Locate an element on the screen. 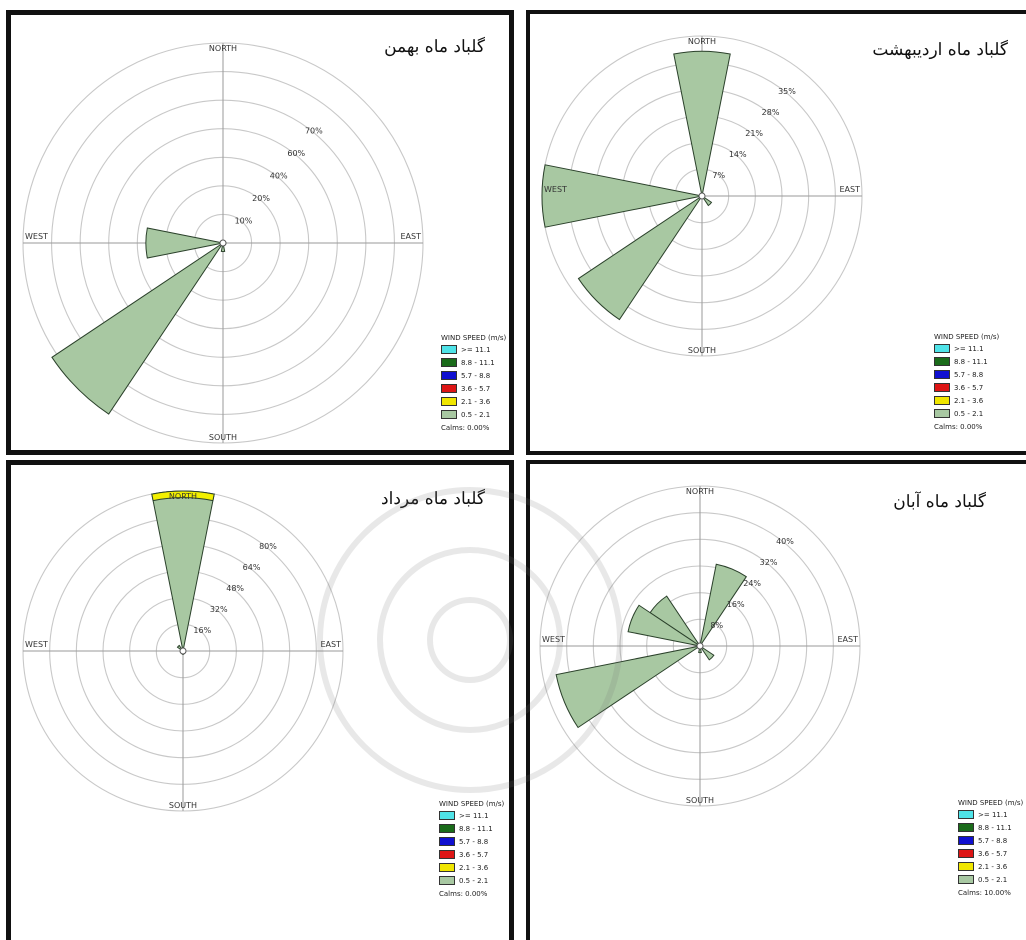 Image resolution: width=1026 pixels, height=940 pixels. ring-label: 24% is located at coordinates (752, 583).